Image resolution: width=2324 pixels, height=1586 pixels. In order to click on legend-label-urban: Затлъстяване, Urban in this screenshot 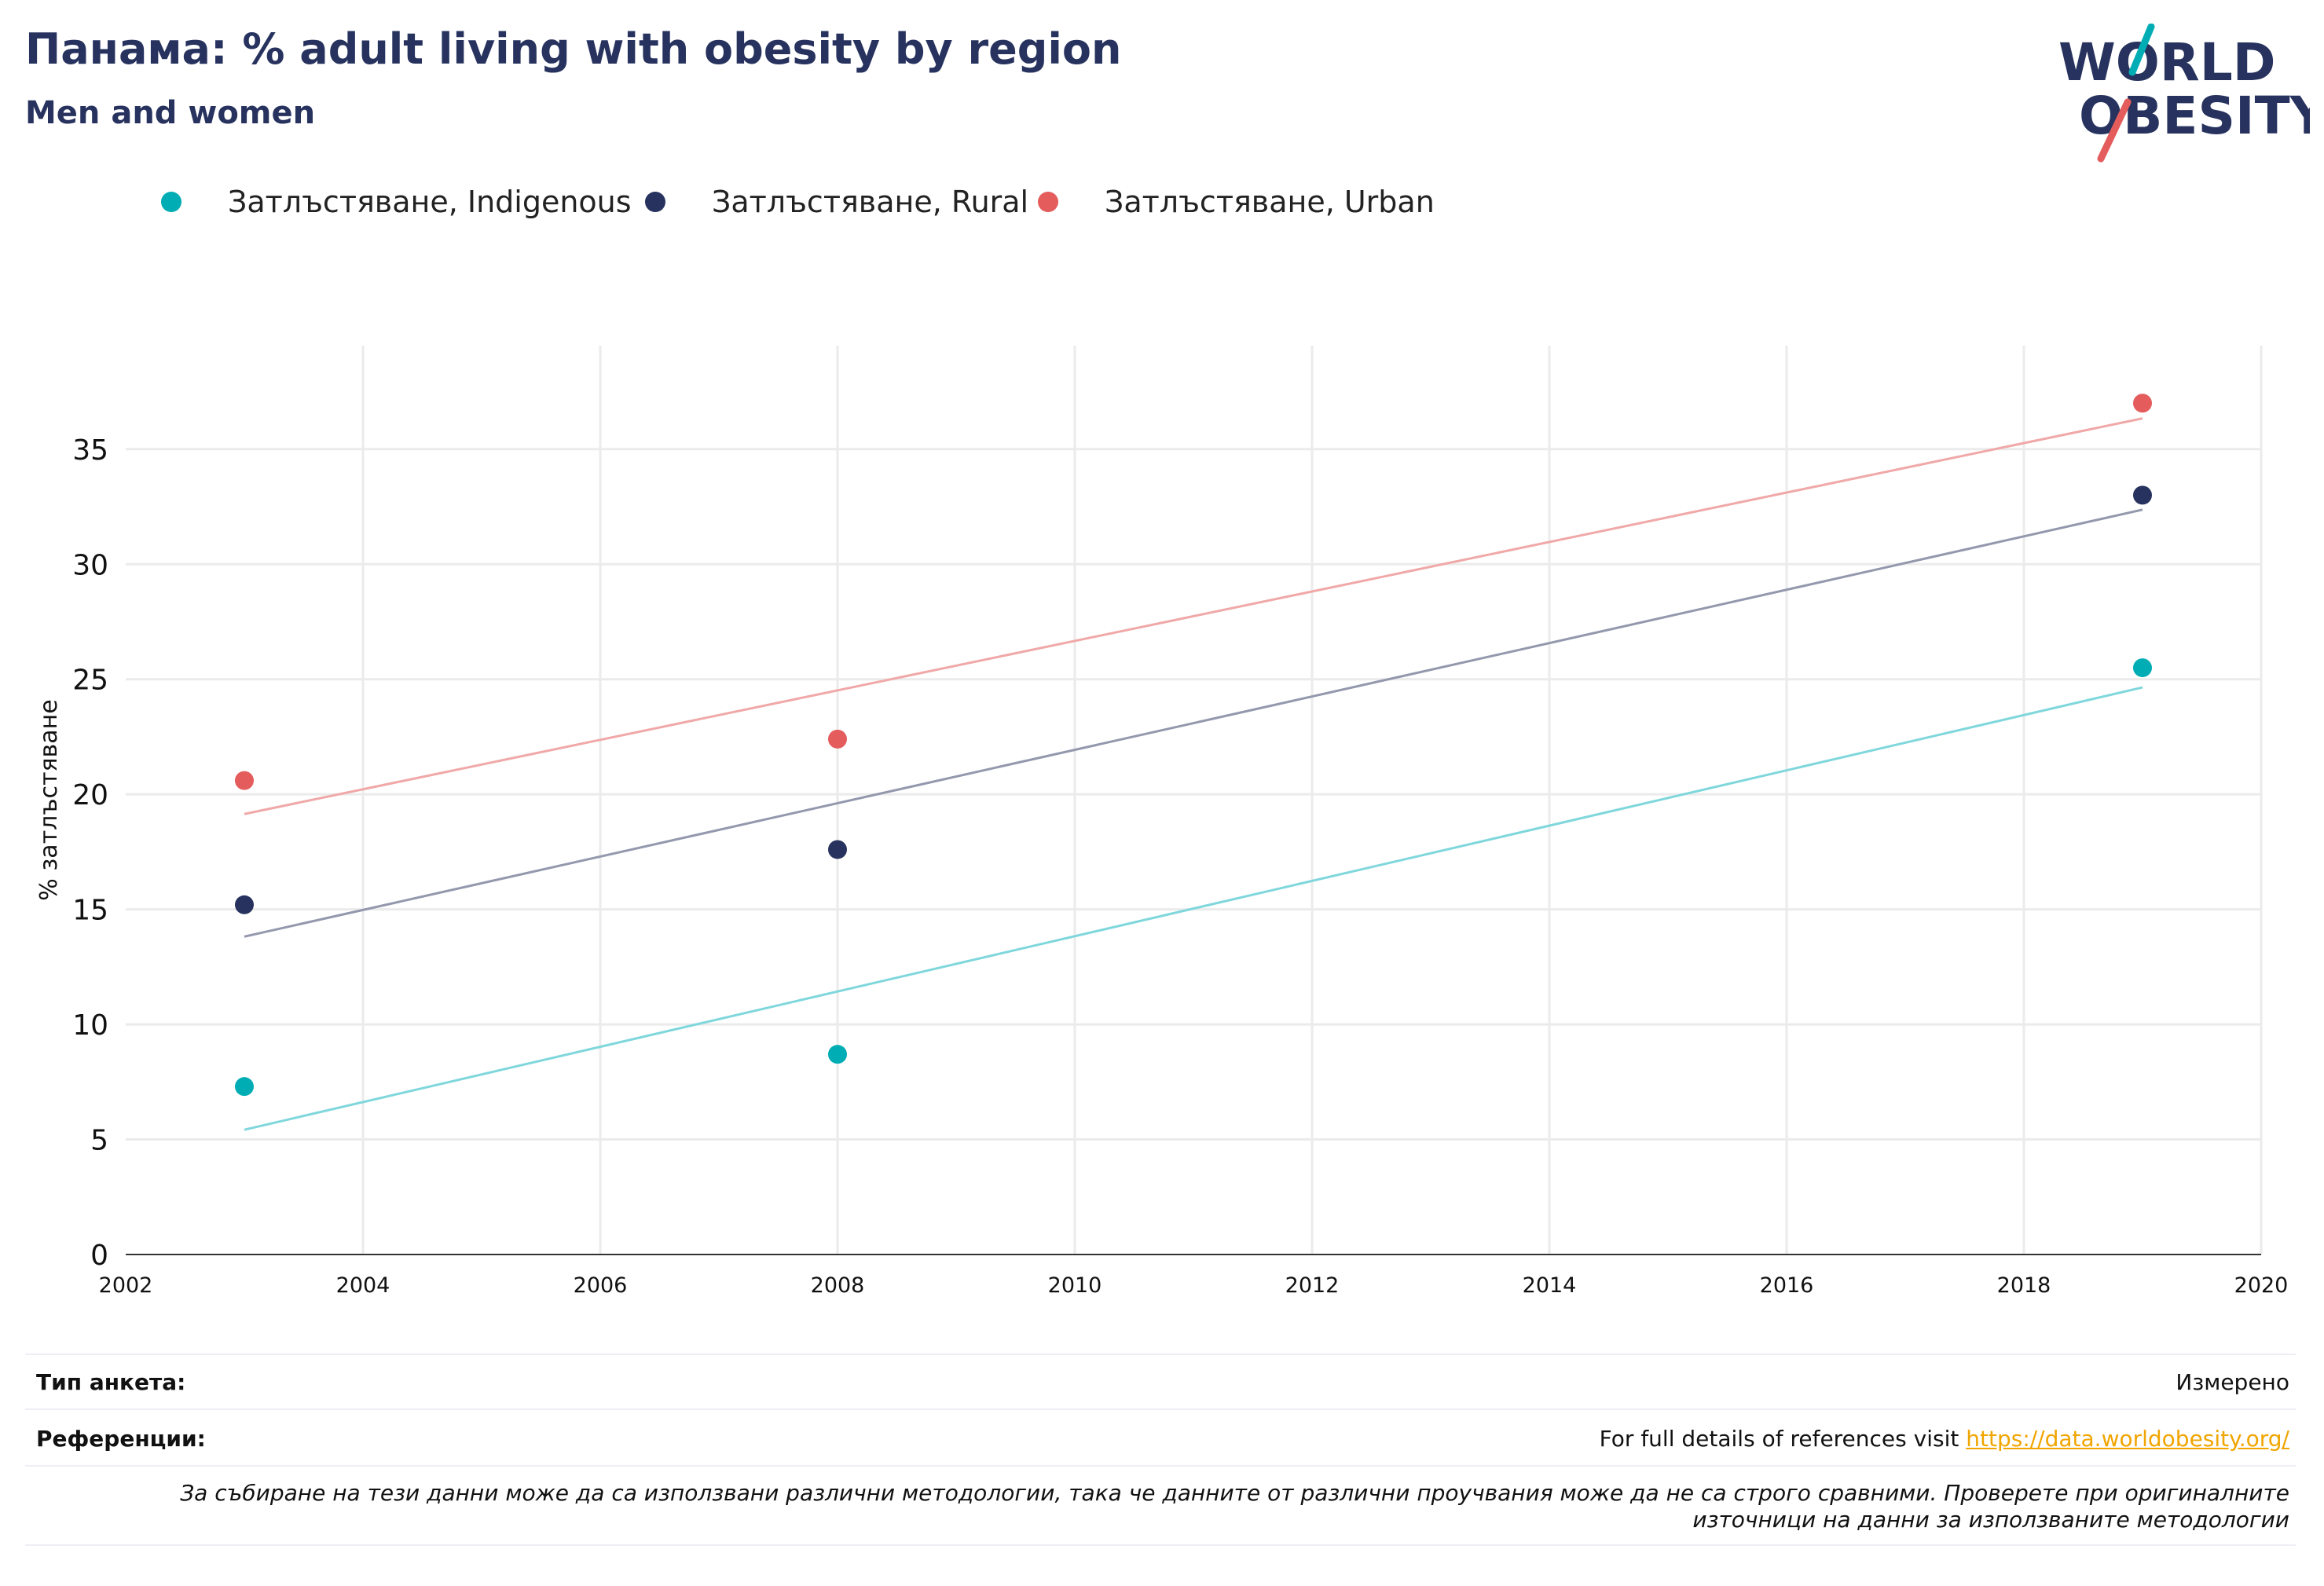, I will do `click(1270, 202)`.